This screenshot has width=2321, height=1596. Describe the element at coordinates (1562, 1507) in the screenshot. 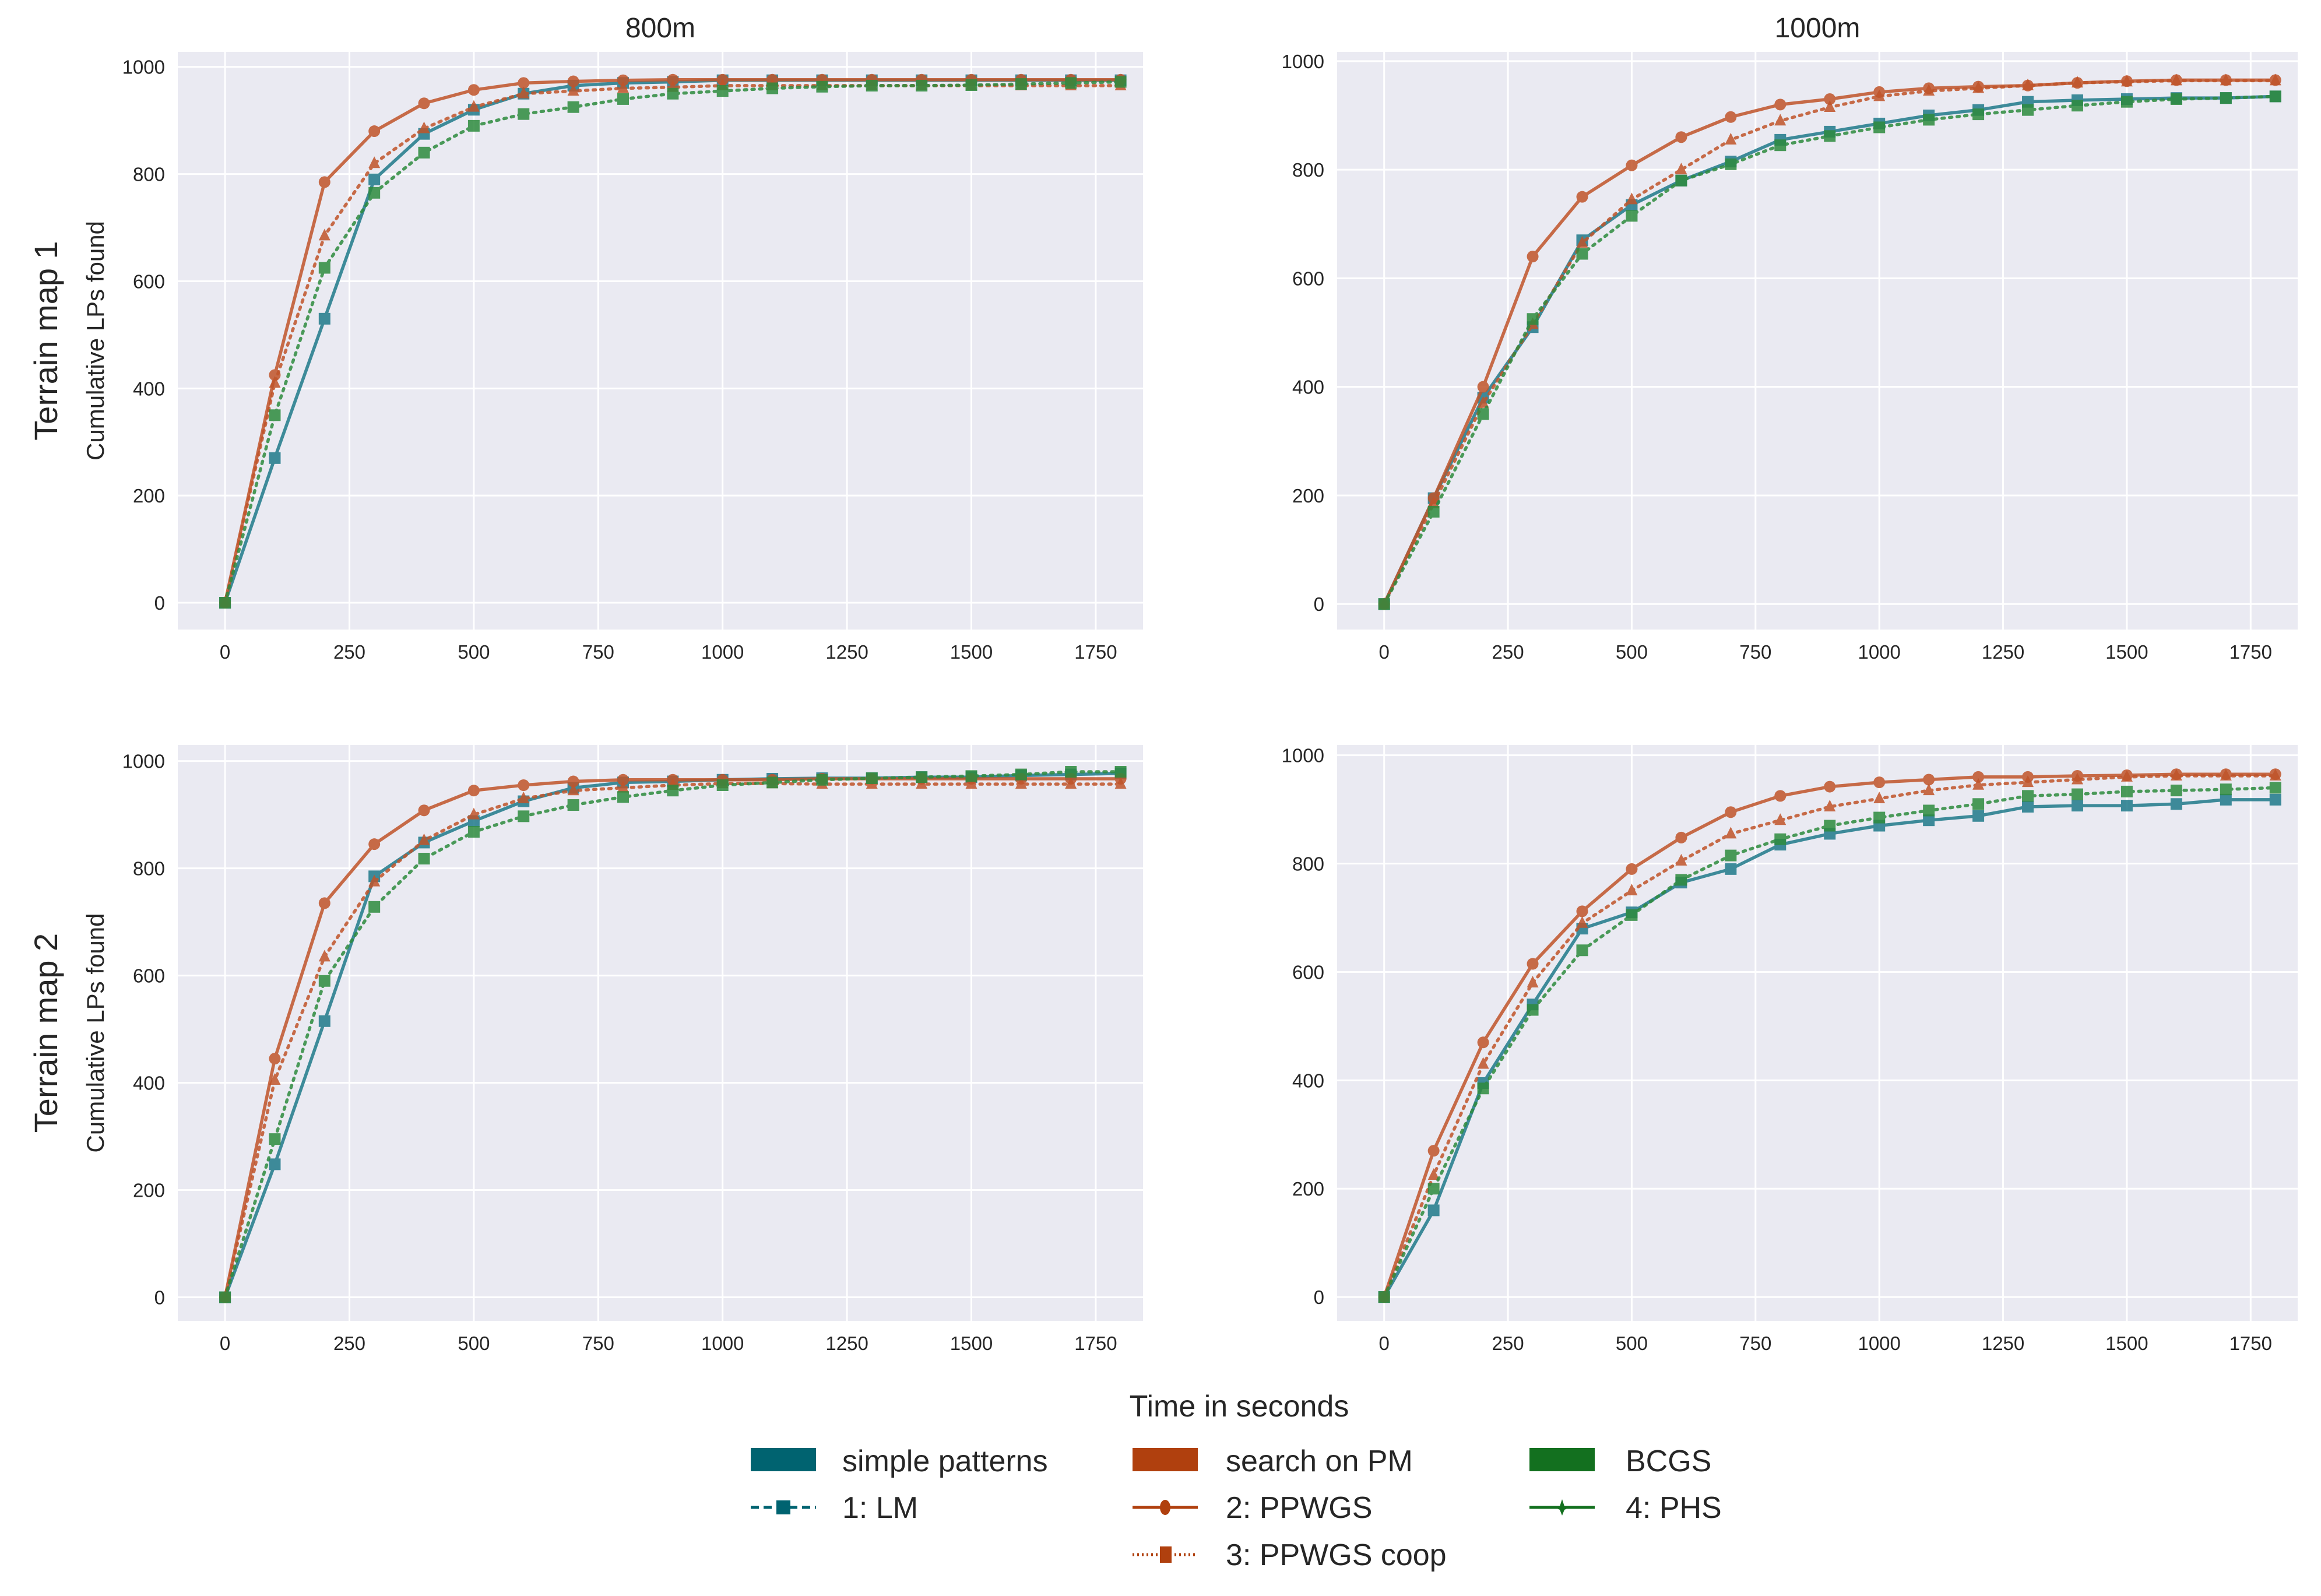

I see `legend-line-phs` at that location.